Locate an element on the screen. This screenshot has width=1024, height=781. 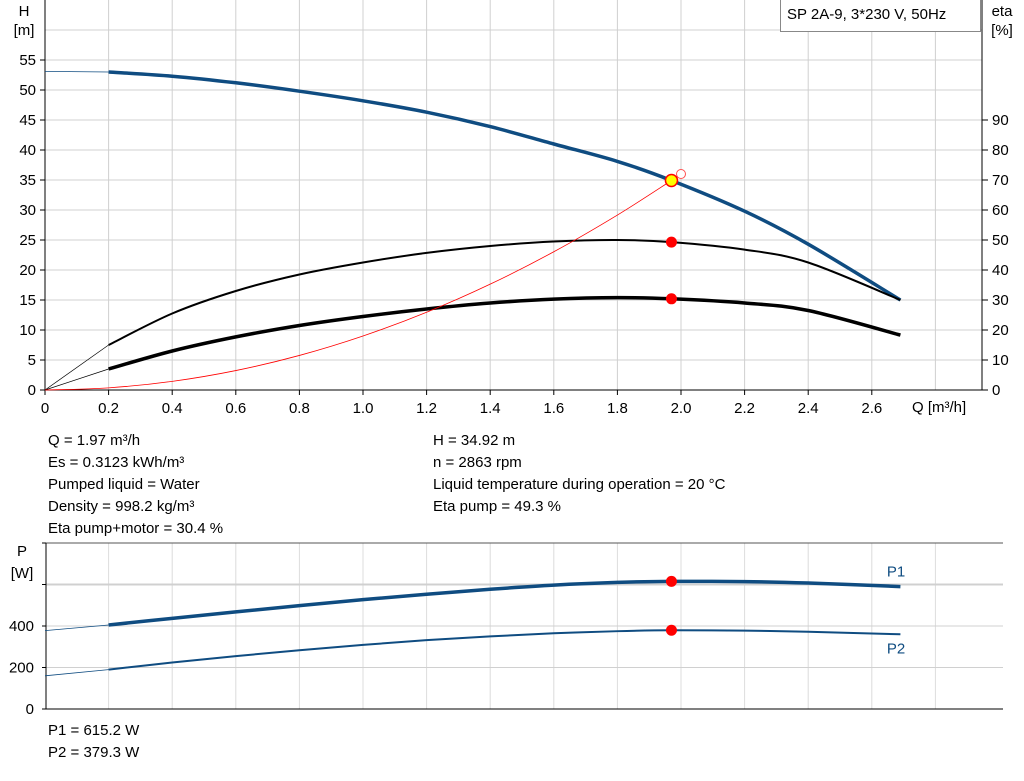
result-eta-pump: Eta pump = 49.3 % is located at coordinates (497, 506).